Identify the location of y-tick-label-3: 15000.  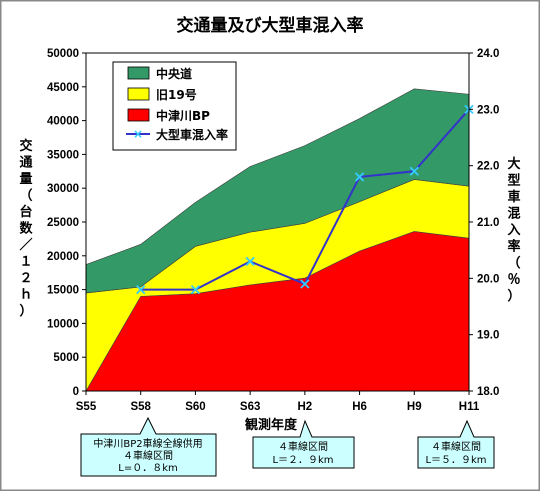
(63, 291).